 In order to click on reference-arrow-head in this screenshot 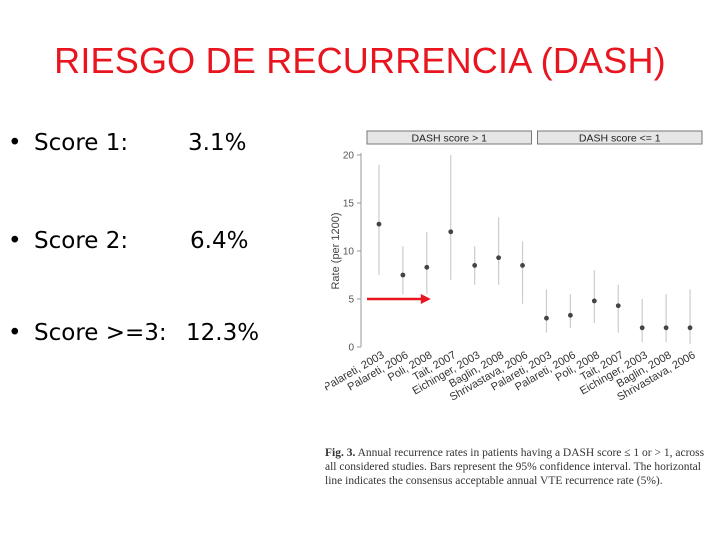, I will do `click(425, 299)`.